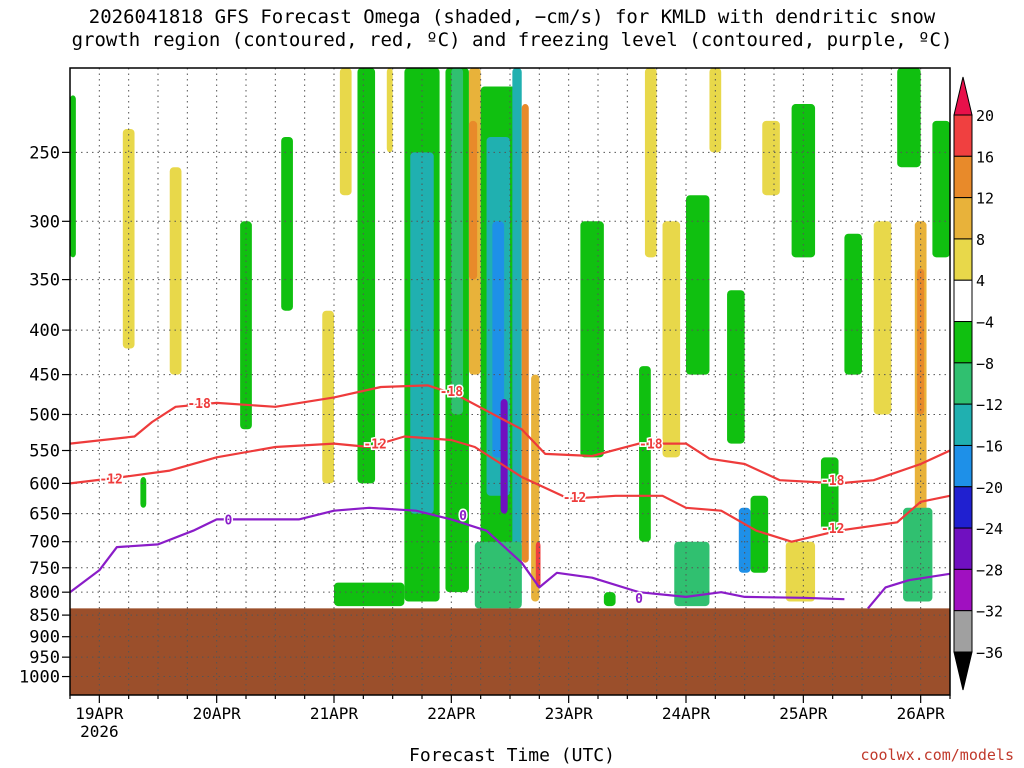 The width and height of the screenshot is (1024, 768). Describe the element at coordinates (989, 529) in the screenshot. I see `colorbar-tick-label: −24` at that location.